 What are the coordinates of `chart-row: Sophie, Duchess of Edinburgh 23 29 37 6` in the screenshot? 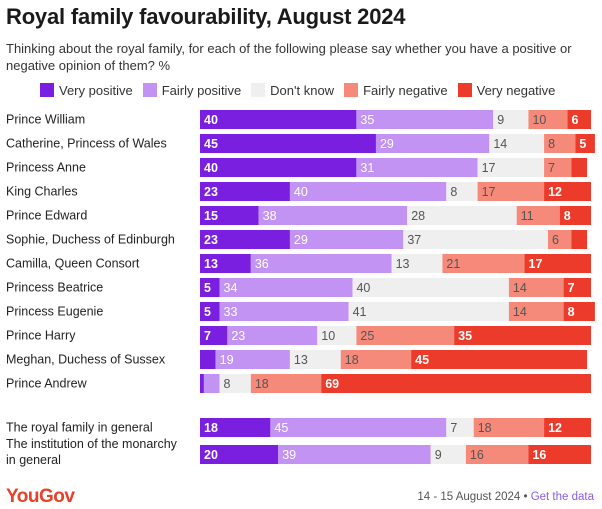 It's located at (297, 239).